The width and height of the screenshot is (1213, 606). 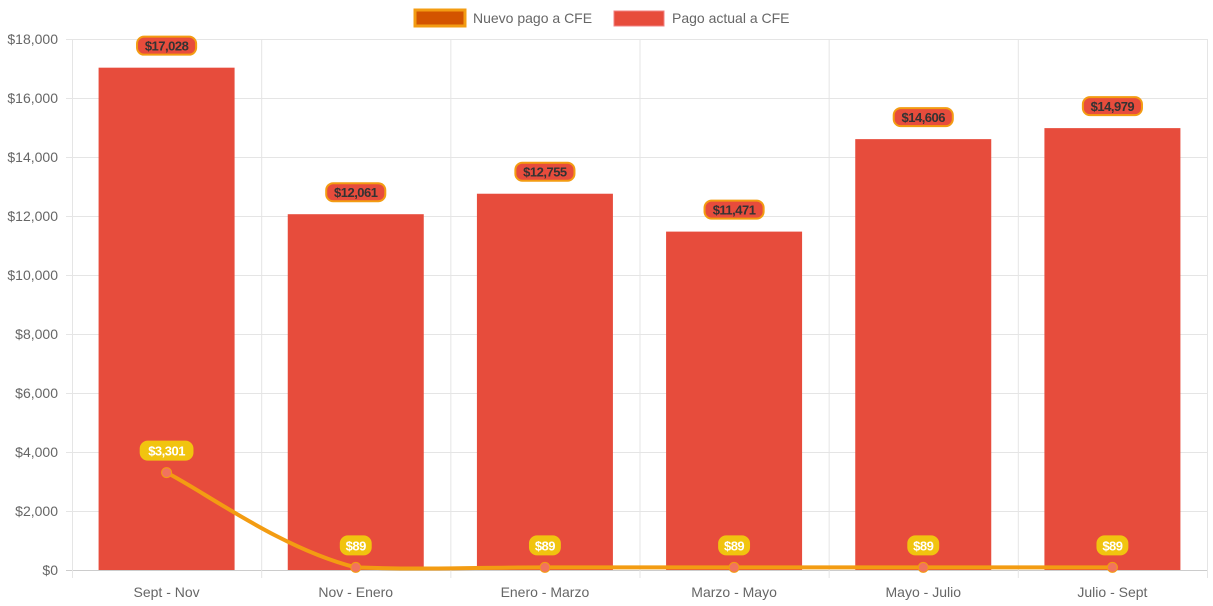 I want to click on x-tick-label: Julio - Sept, so click(x=1112, y=592).